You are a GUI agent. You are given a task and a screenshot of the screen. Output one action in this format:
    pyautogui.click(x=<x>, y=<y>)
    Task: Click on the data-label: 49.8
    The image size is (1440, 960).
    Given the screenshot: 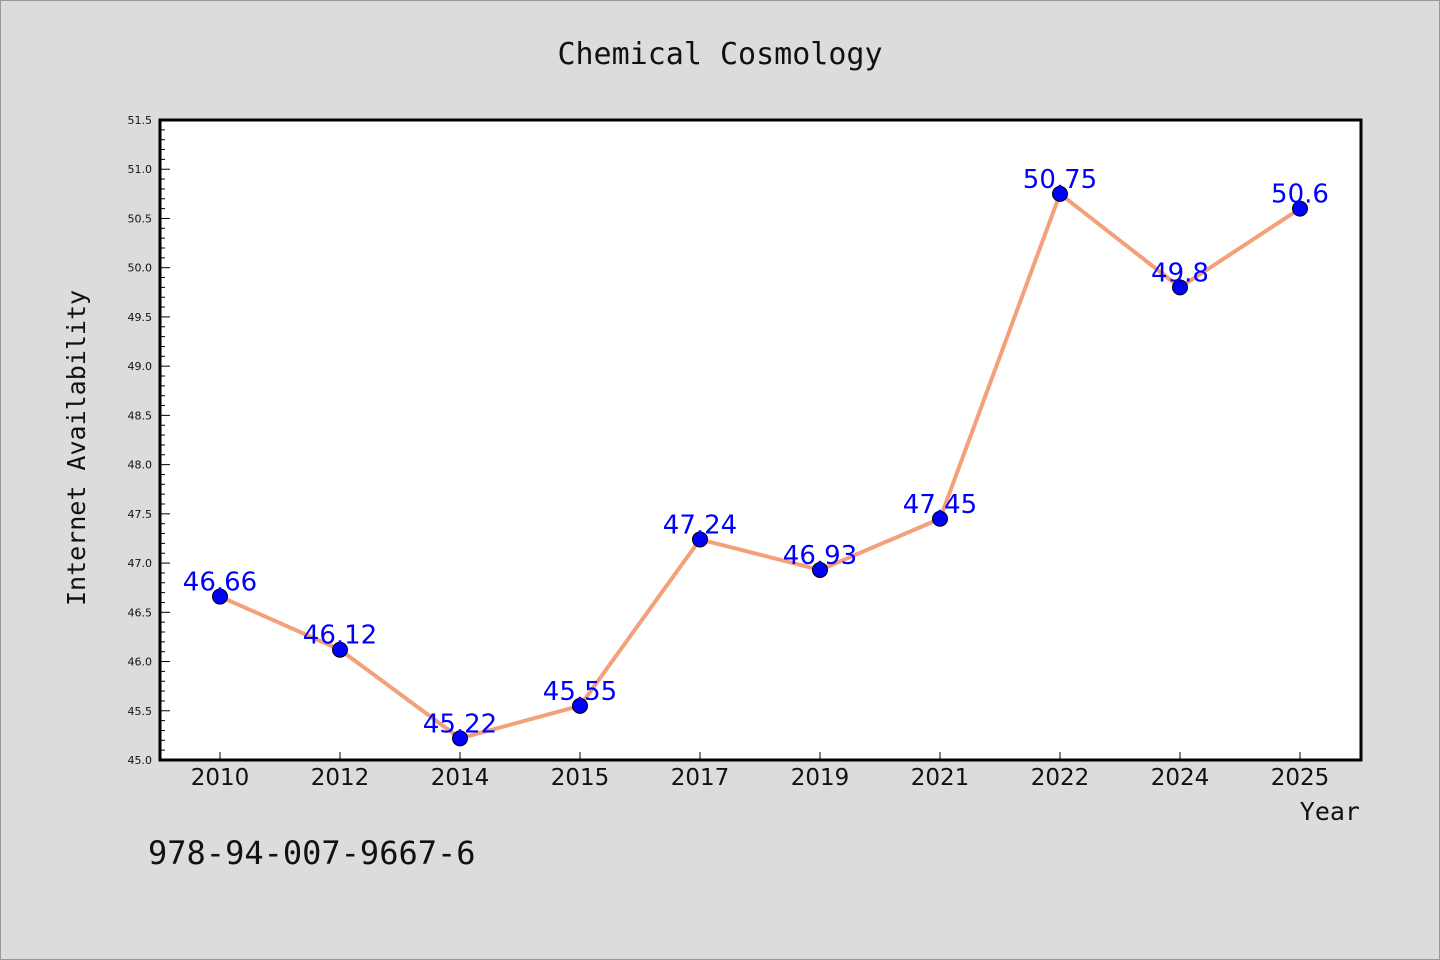 What is the action you would take?
    pyautogui.click(x=1180, y=273)
    